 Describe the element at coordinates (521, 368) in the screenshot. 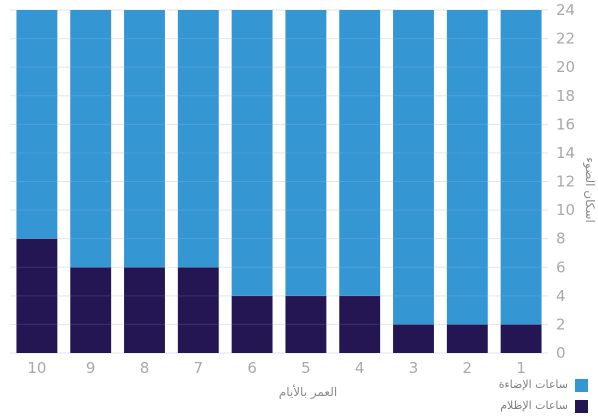

I see `x-tick-label-1: 1` at that location.